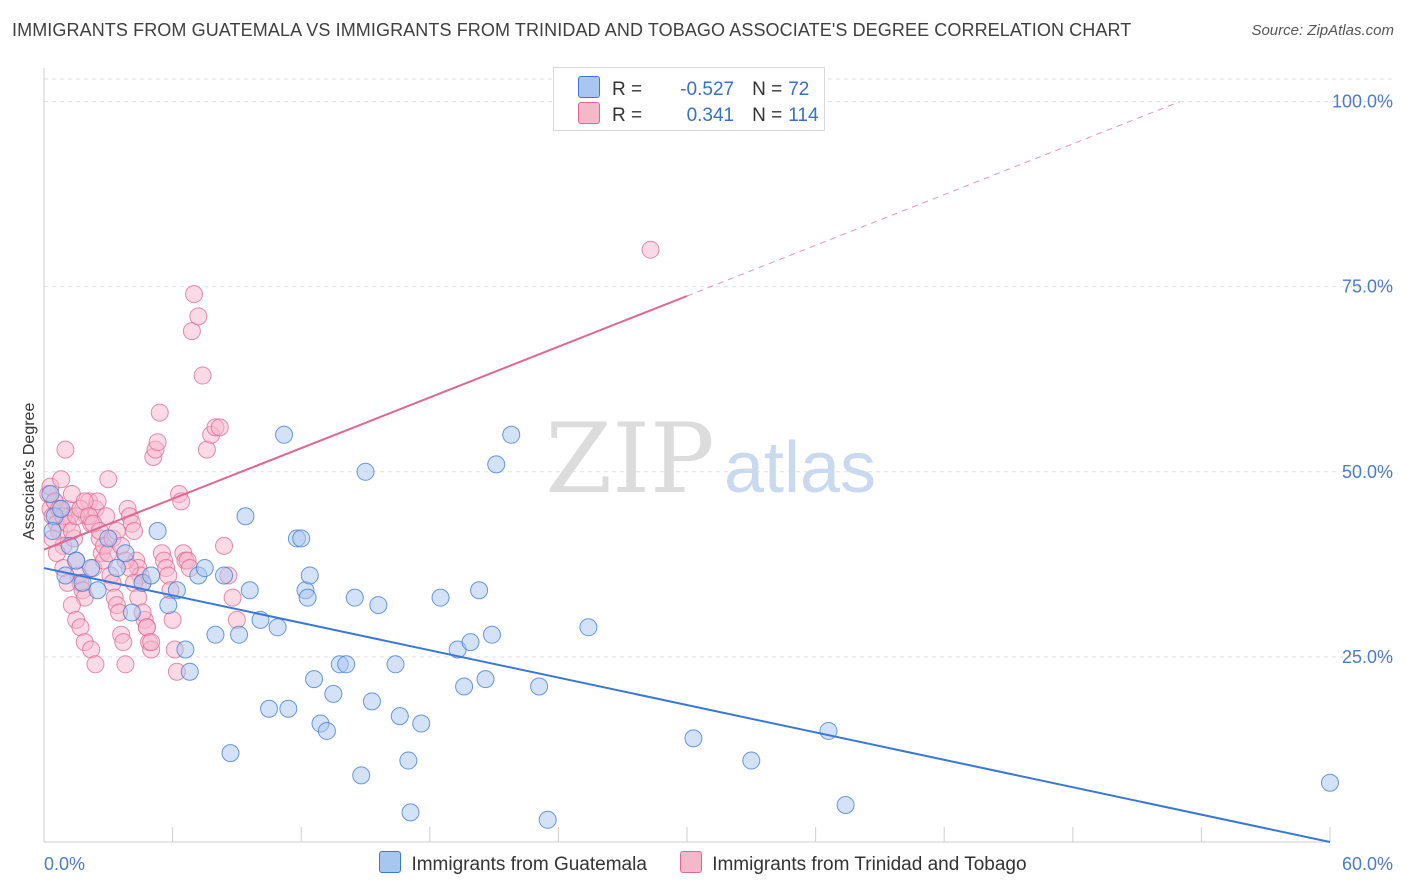  What do you see at coordinates (1367, 864) in the screenshot?
I see `x-tick-label: 60.0%` at bounding box center [1367, 864].